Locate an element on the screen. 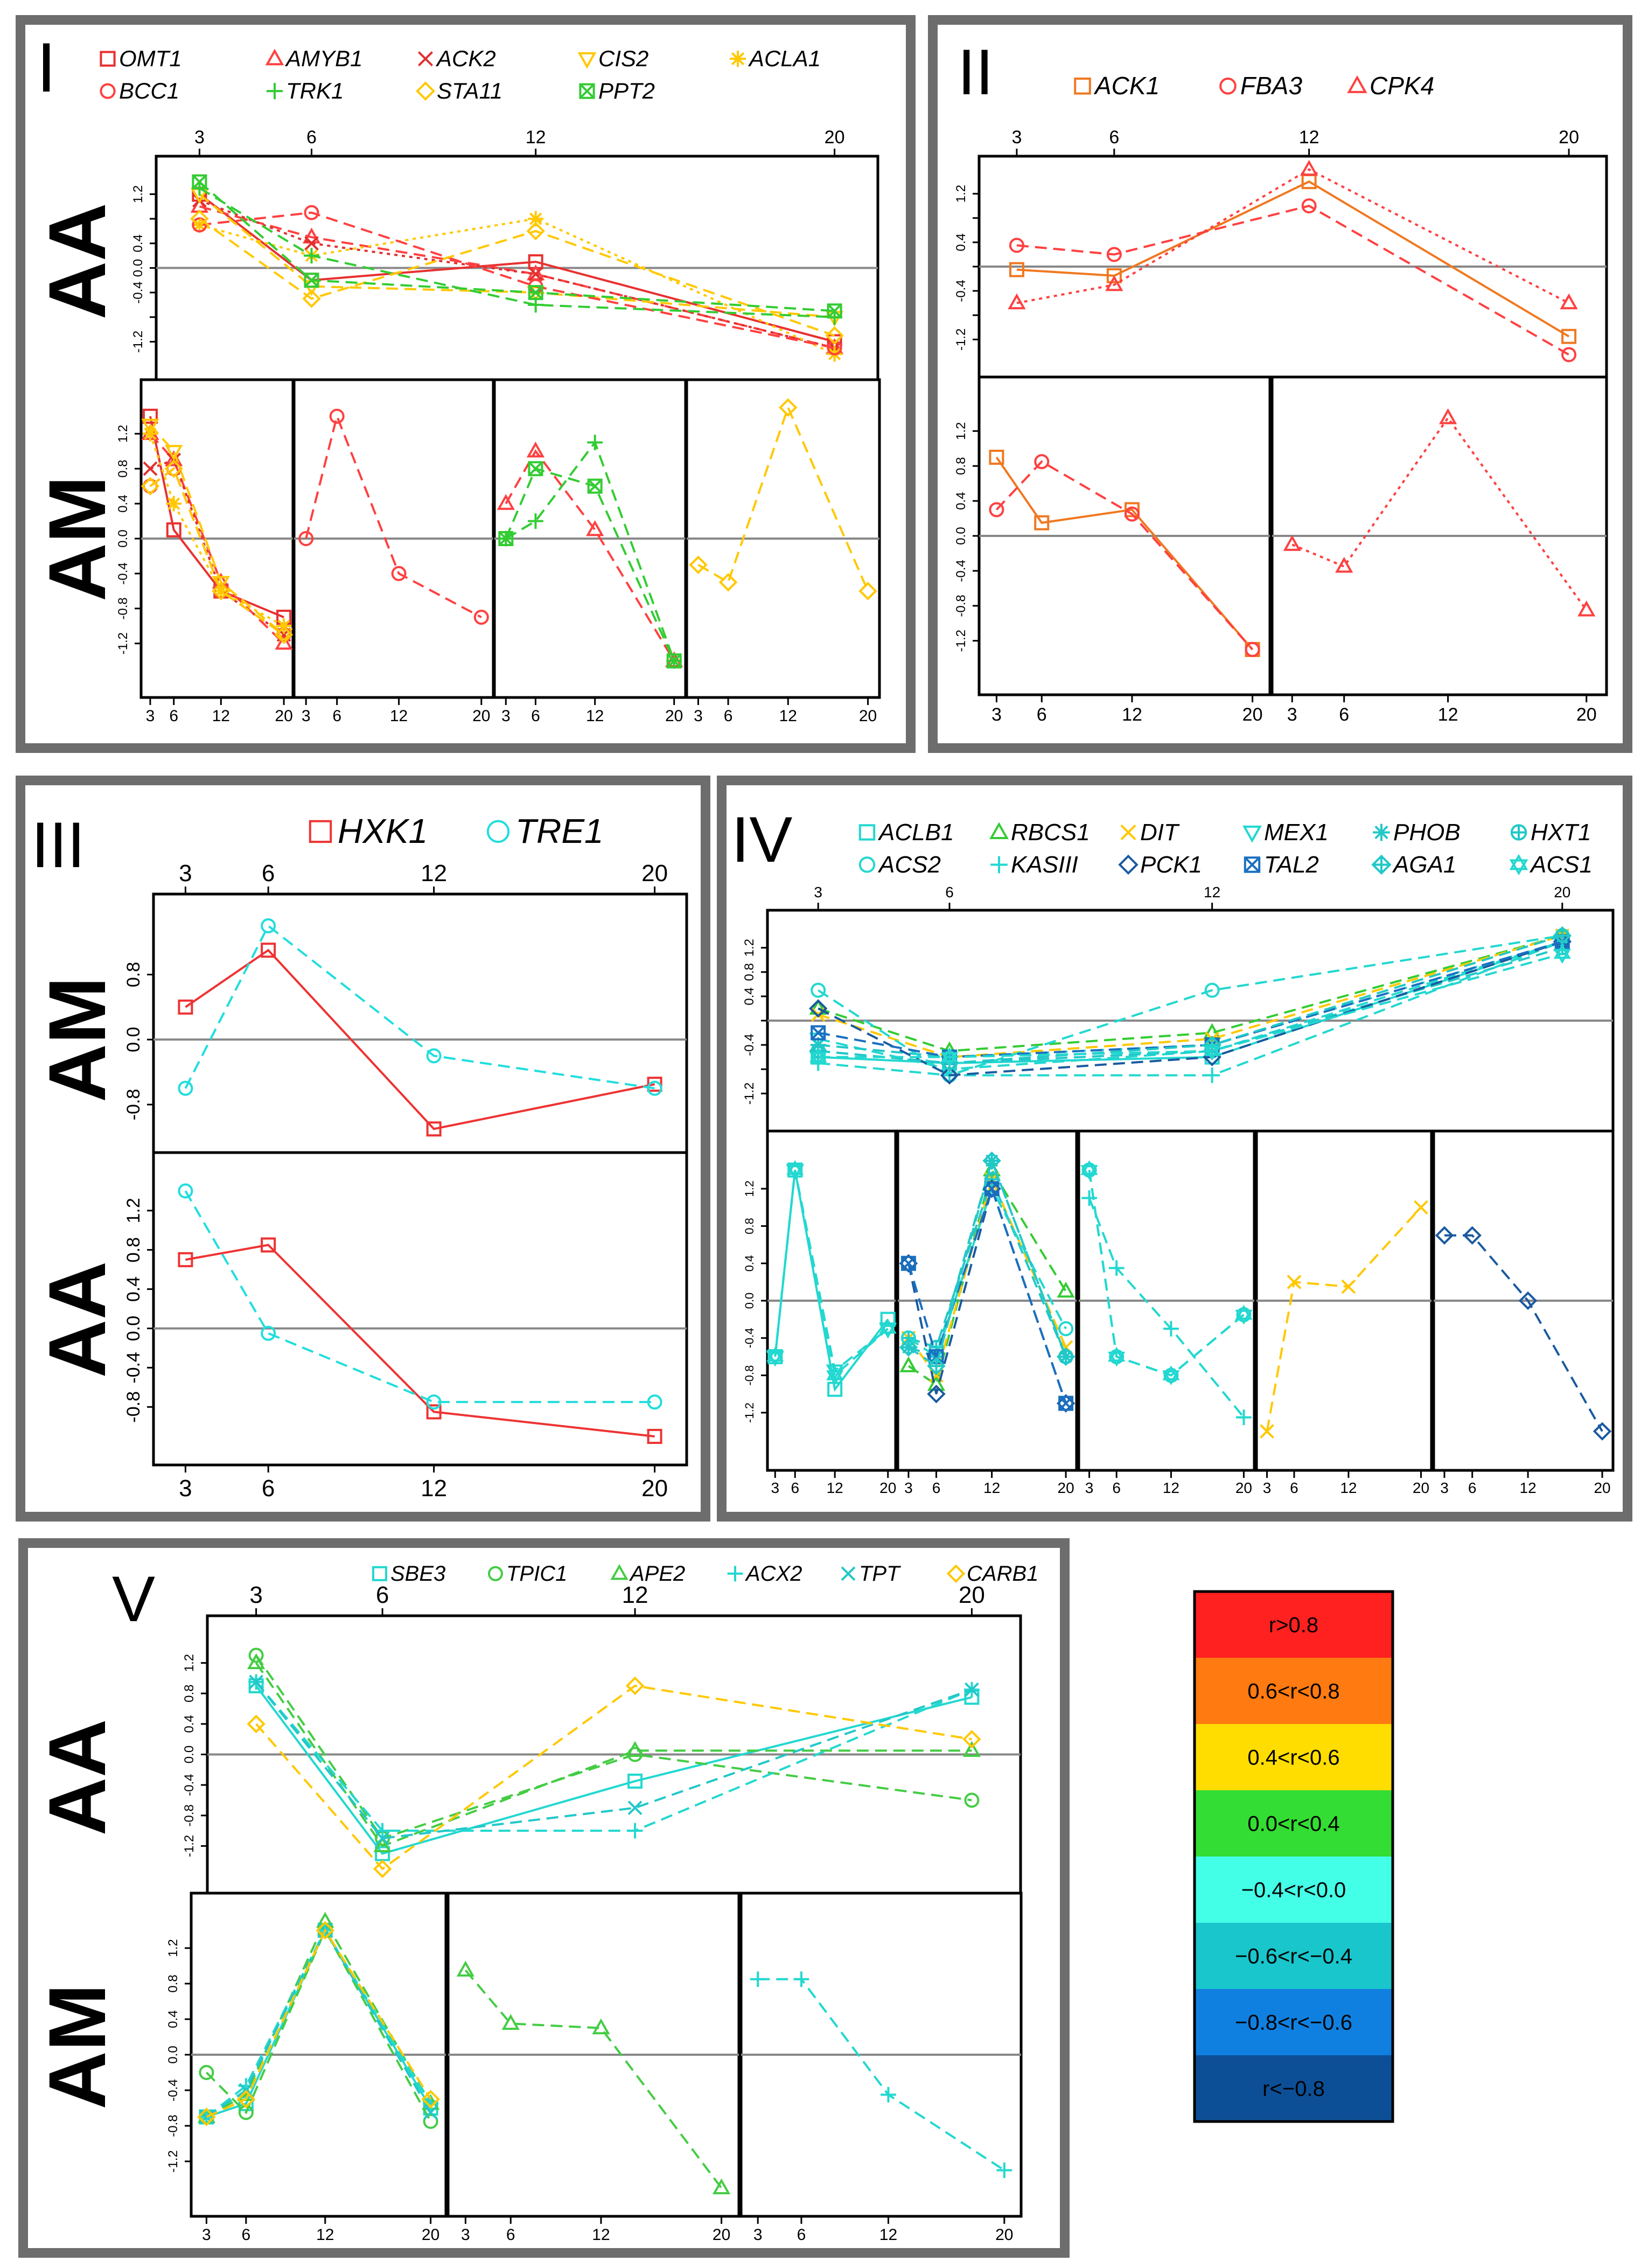 This screenshot has height=2268, width=1648. chart-IV-bottom-2: 3 6 12 20 is located at coordinates (987, 1312).